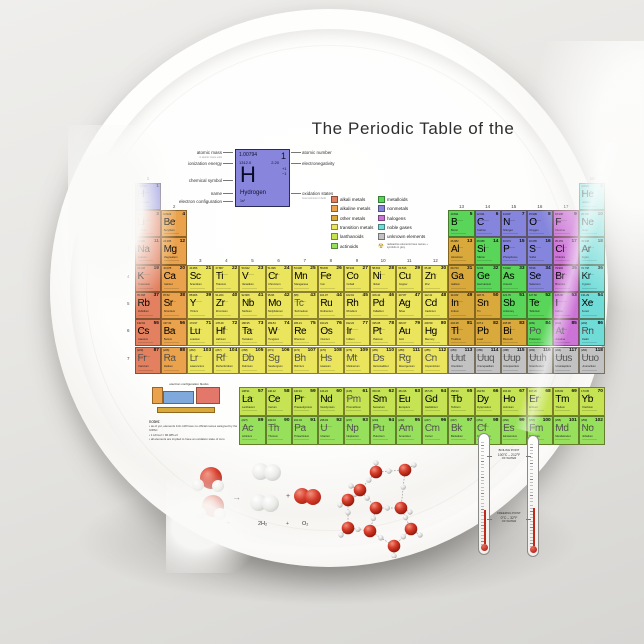  What do you see at coordinates (435, 278) in the screenshot?
I see `element-cell-Zn: 65.38 30 Zn Zinc` at bounding box center [435, 278].